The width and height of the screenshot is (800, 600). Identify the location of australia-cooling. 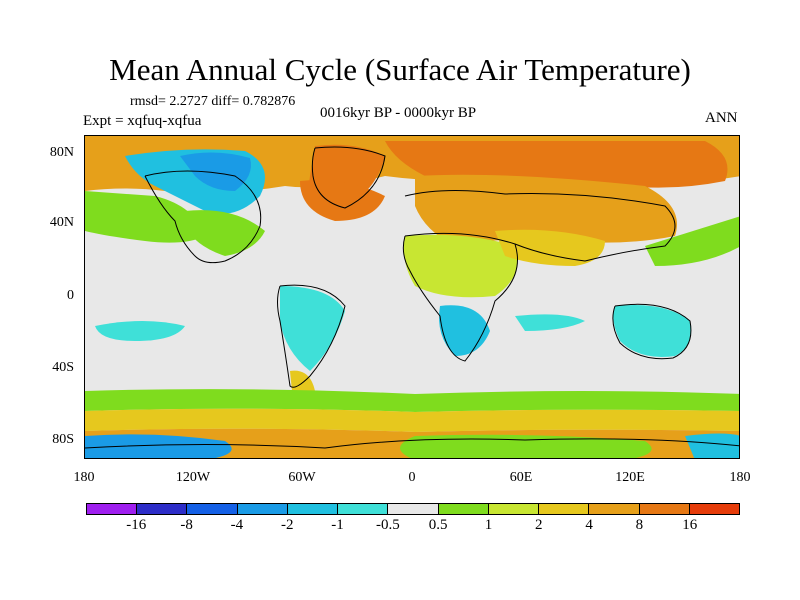
(652, 331).